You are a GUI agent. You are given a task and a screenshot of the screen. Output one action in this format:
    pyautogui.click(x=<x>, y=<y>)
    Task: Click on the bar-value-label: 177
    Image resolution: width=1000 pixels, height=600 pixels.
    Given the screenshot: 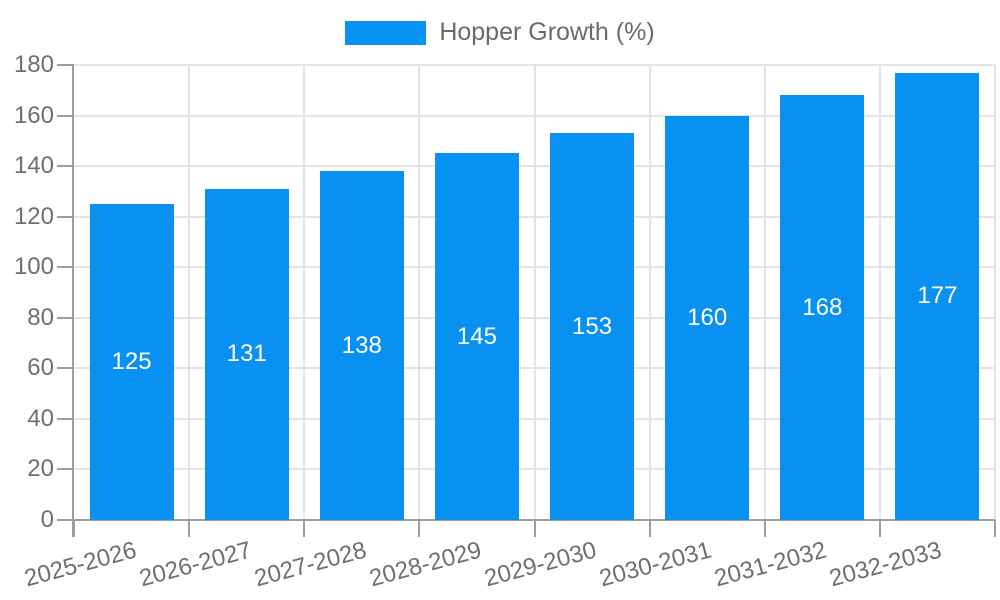 What is the action you would take?
    pyautogui.click(x=937, y=296)
    